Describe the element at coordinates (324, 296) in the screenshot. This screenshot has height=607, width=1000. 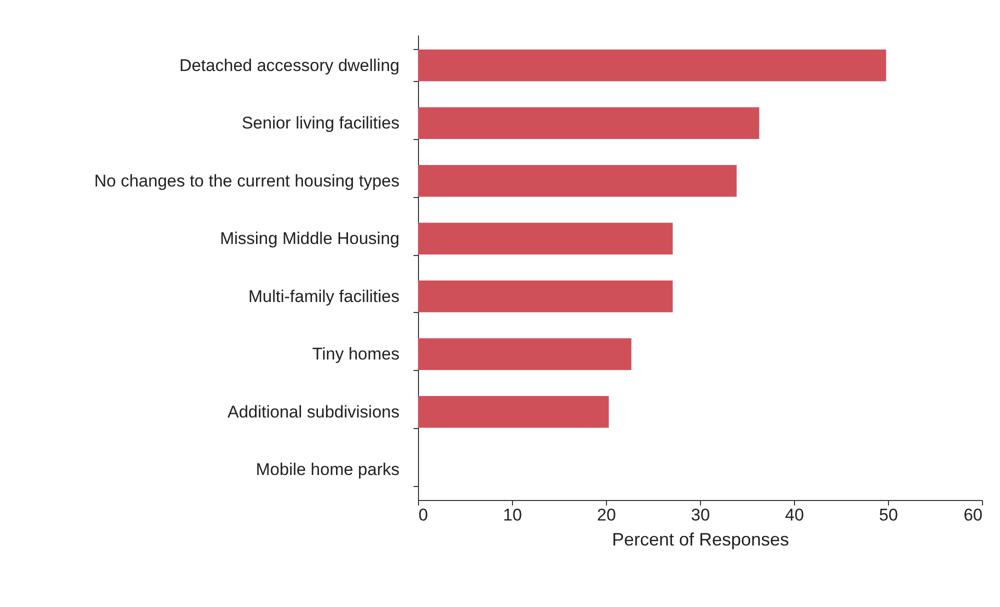
I see `y-tick-label: Multi-family facilities` at that location.